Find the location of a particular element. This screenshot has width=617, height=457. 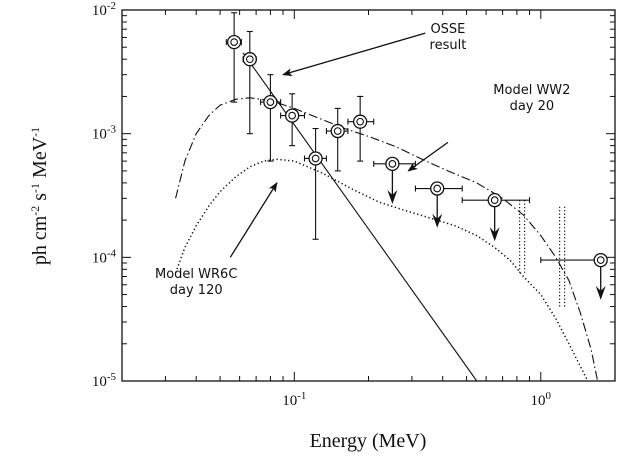

y-tick-label: 10⁻⁴ is located at coordinates (104, 256).